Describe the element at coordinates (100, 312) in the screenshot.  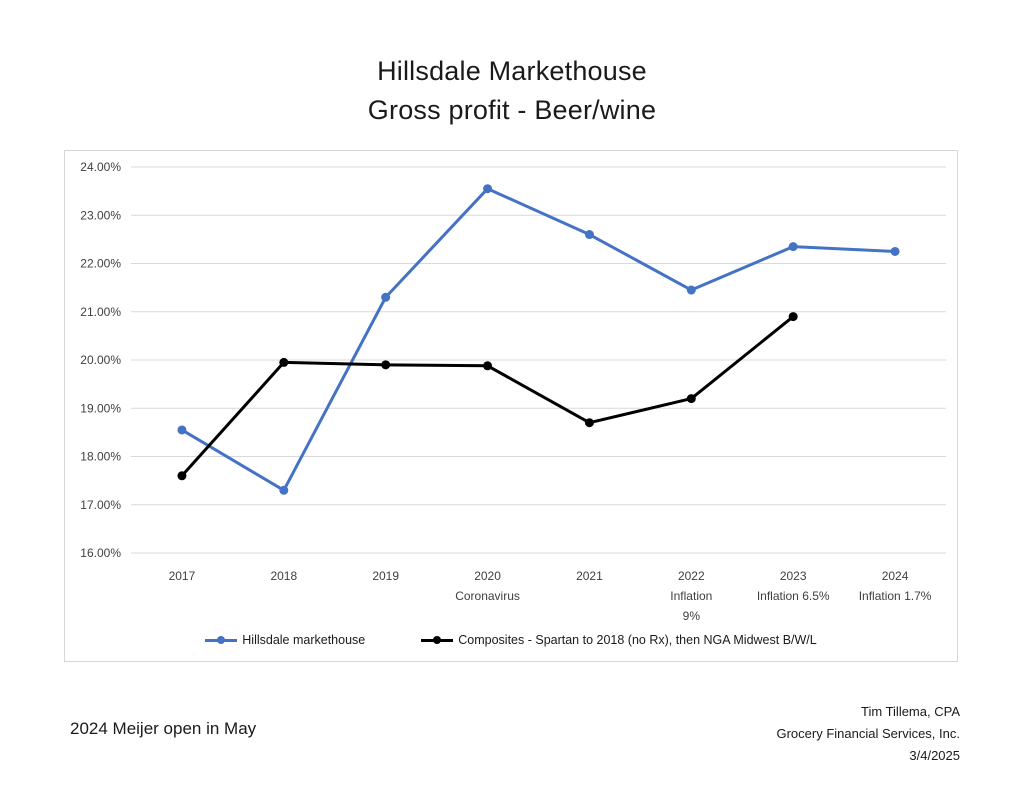
I see `y-axis-tick-label: 21.00%` at that location.